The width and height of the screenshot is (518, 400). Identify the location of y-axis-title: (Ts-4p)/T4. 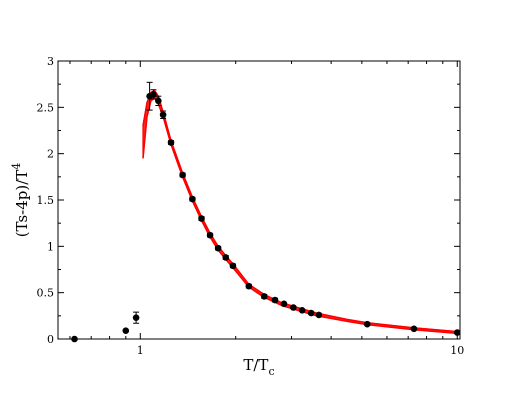
(20, 200).